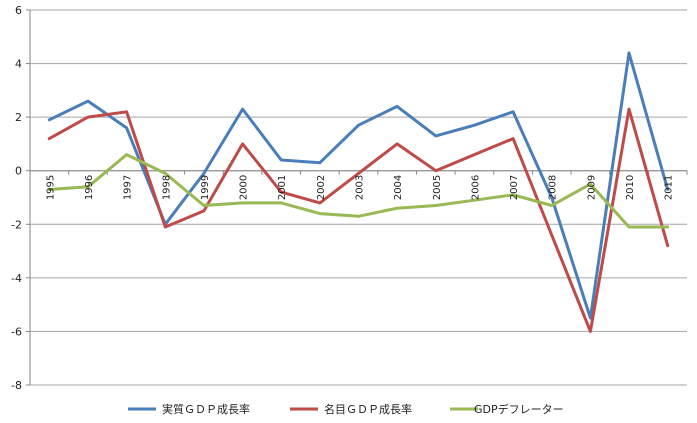 Image resolution: width=697 pixels, height=423 pixels. I want to click on y-tick-label: -6, so click(16, 331).